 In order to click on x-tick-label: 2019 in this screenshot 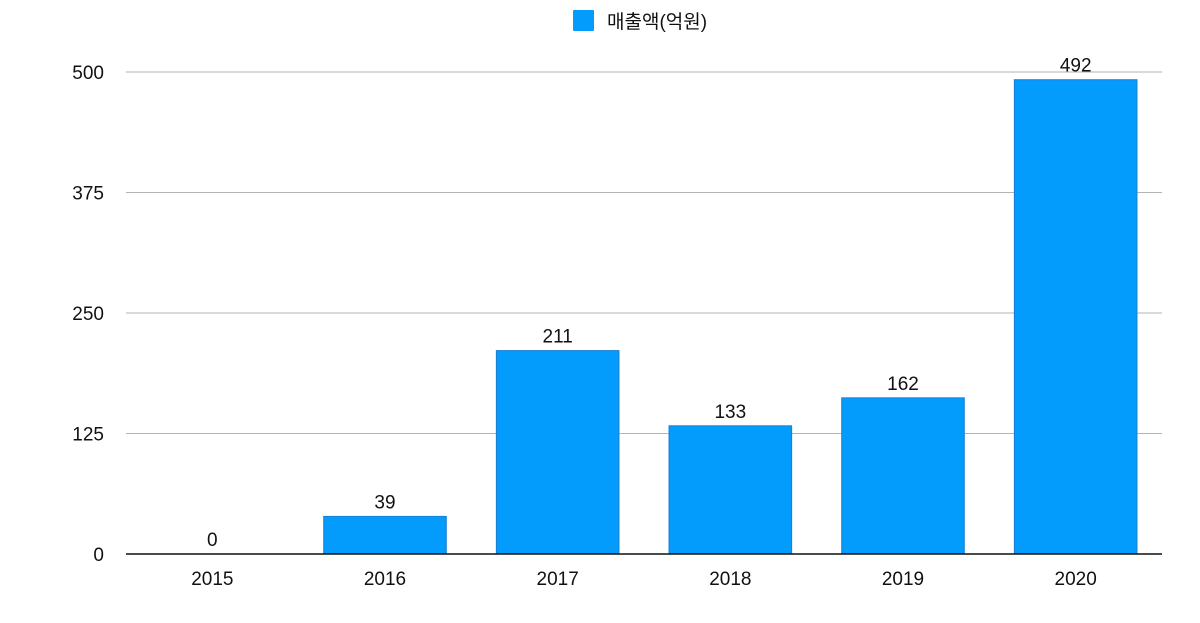, I will do `click(903, 579)`.